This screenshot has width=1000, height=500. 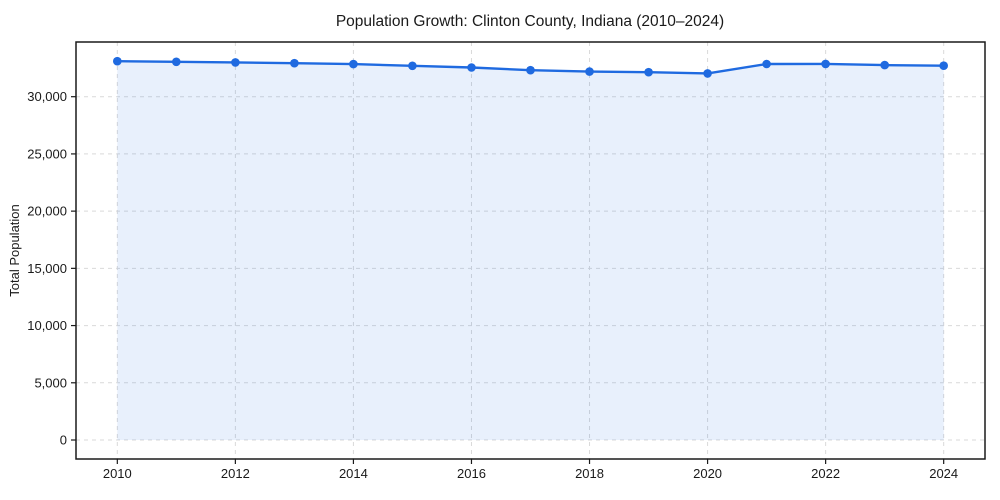 What do you see at coordinates (47, 211) in the screenshot?
I see `y-tick-label: 20,000` at bounding box center [47, 211].